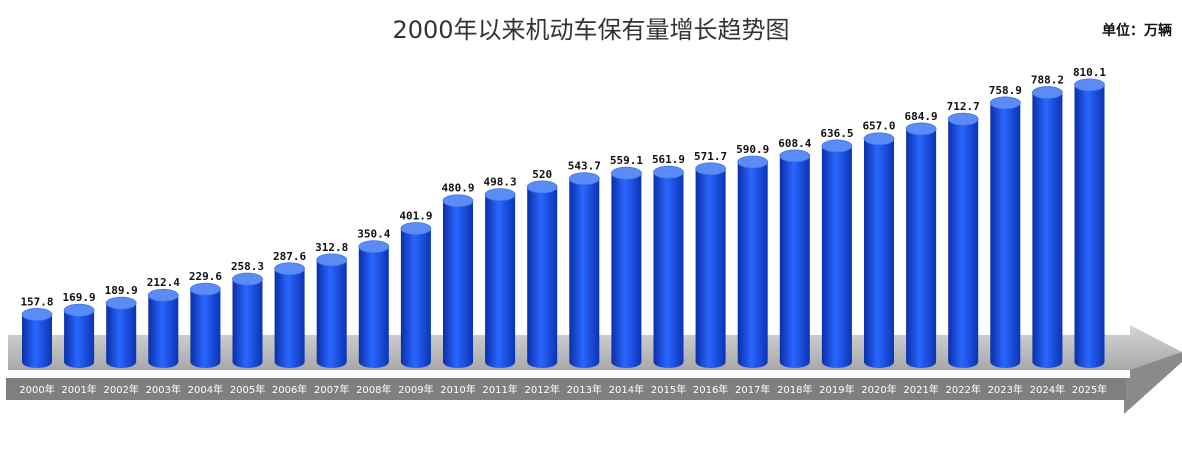  I want to click on x-tick-label: 2016年, so click(710, 389).